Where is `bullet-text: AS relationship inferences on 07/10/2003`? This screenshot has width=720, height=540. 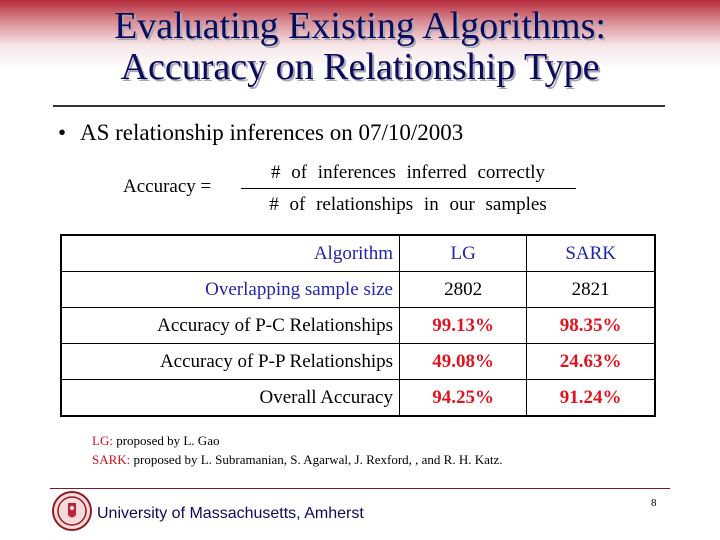
bullet-text: AS relationship inferences on 07/10/2003 is located at coordinates (272, 132).